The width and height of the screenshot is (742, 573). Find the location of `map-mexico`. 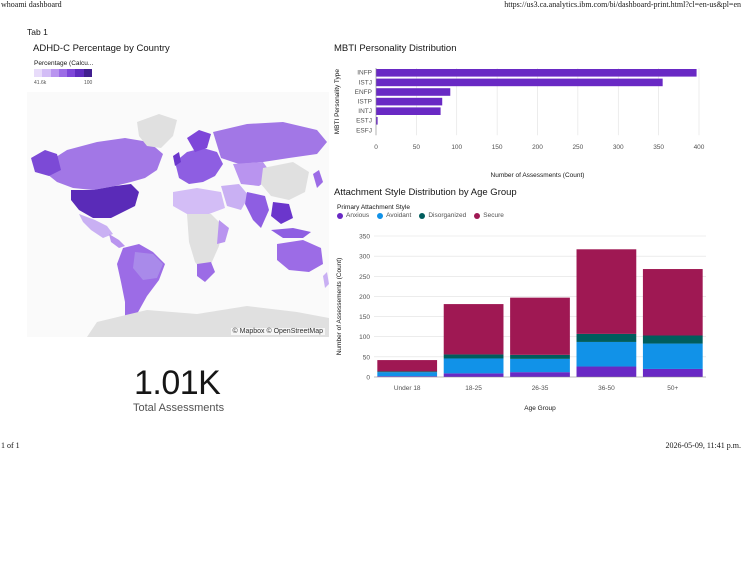

map-mexico is located at coordinates (96, 226).